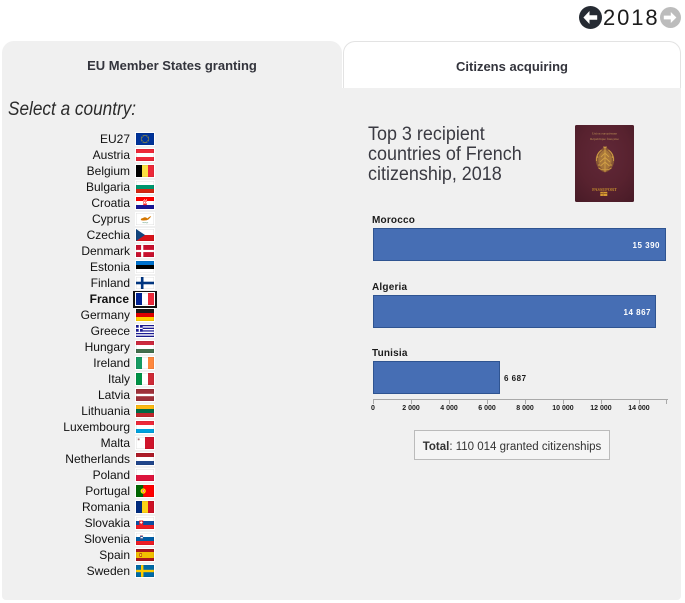 The image size is (685, 603). I want to click on svg-text: PASSEPORT, so click(604, 189).